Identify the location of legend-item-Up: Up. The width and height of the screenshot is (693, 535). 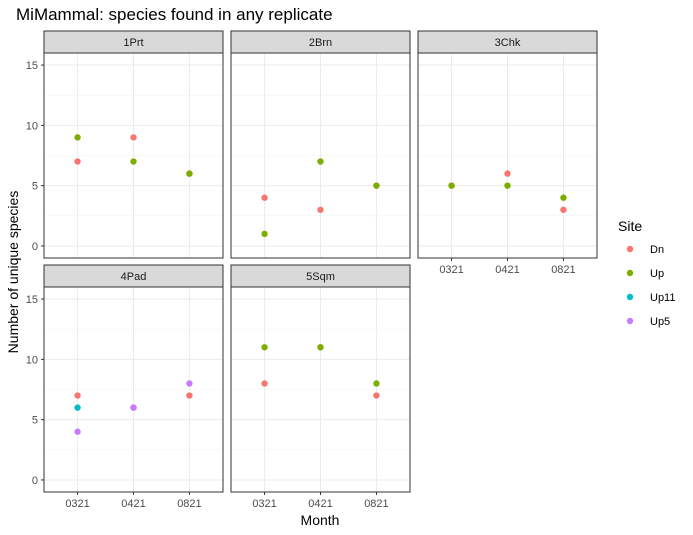
(645, 274).